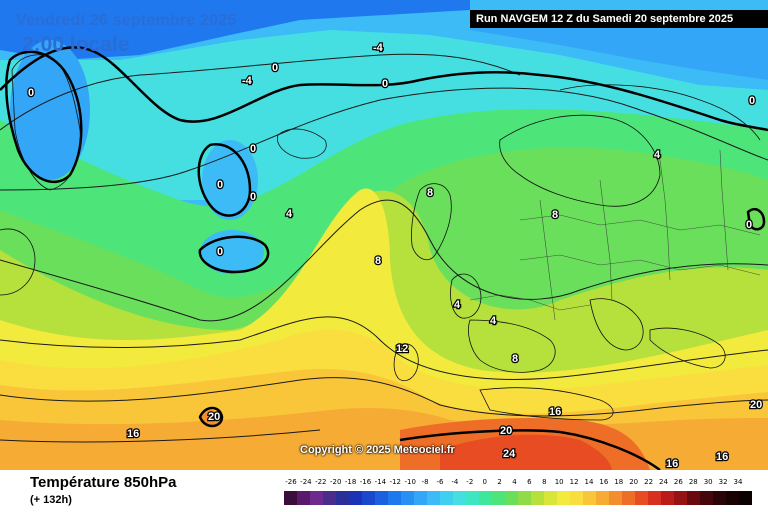 This screenshot has width=768, height=512. Describe the element at coordinates (50, 110) in the screenshot. I see `cold-pool-greenland` at that location.